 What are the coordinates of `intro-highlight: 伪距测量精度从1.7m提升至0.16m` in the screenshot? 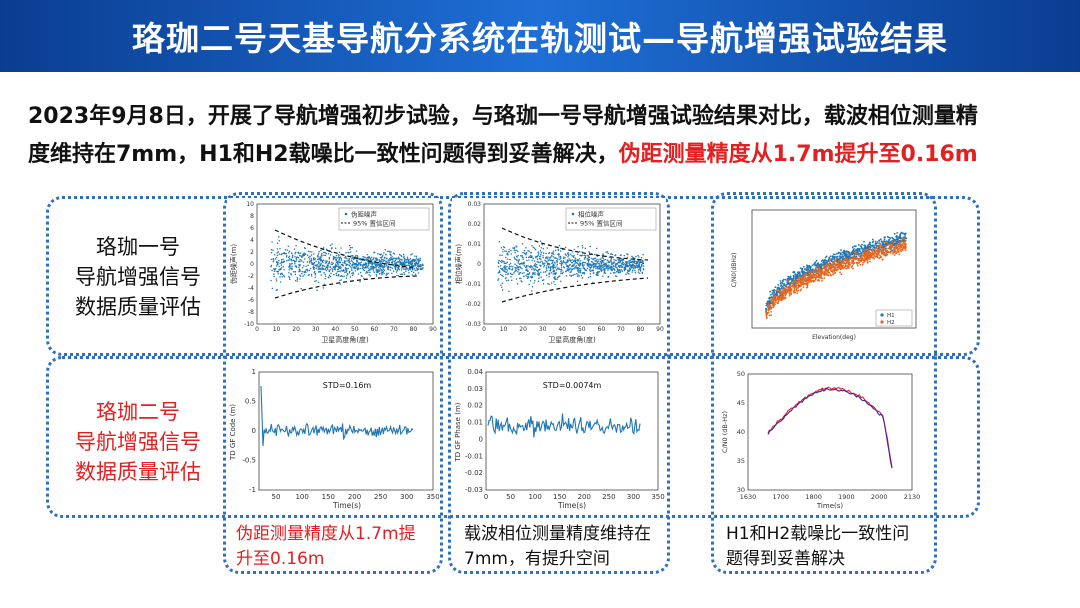 It's located at (798, 154).